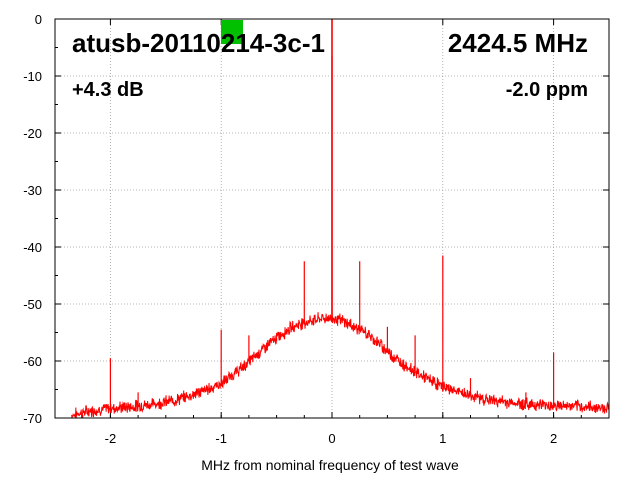 The image size is (640, 480). I want to click on y-tick-label: -50, so click(32, 304).